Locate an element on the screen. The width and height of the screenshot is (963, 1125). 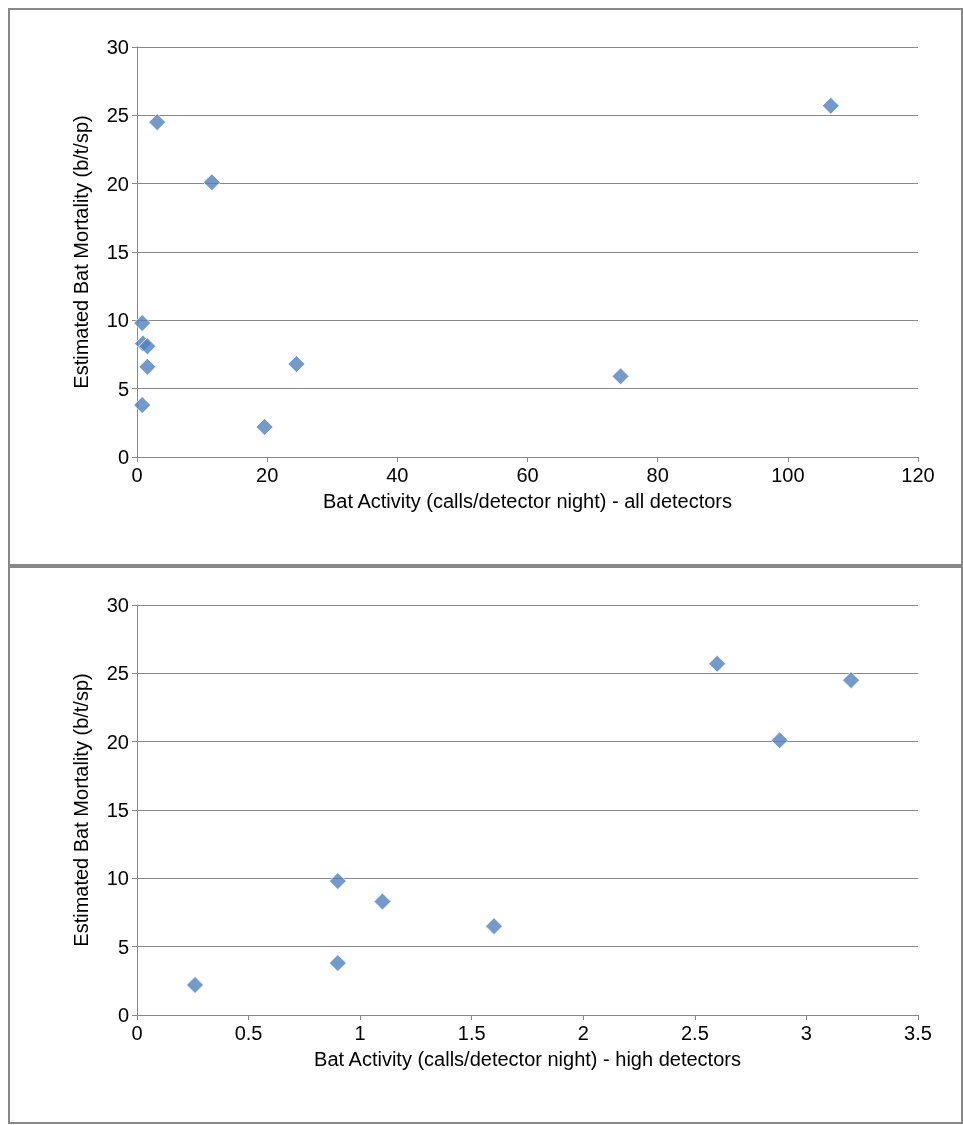
x-tick-label: 2.5 is located at coordinates (694, 1033).